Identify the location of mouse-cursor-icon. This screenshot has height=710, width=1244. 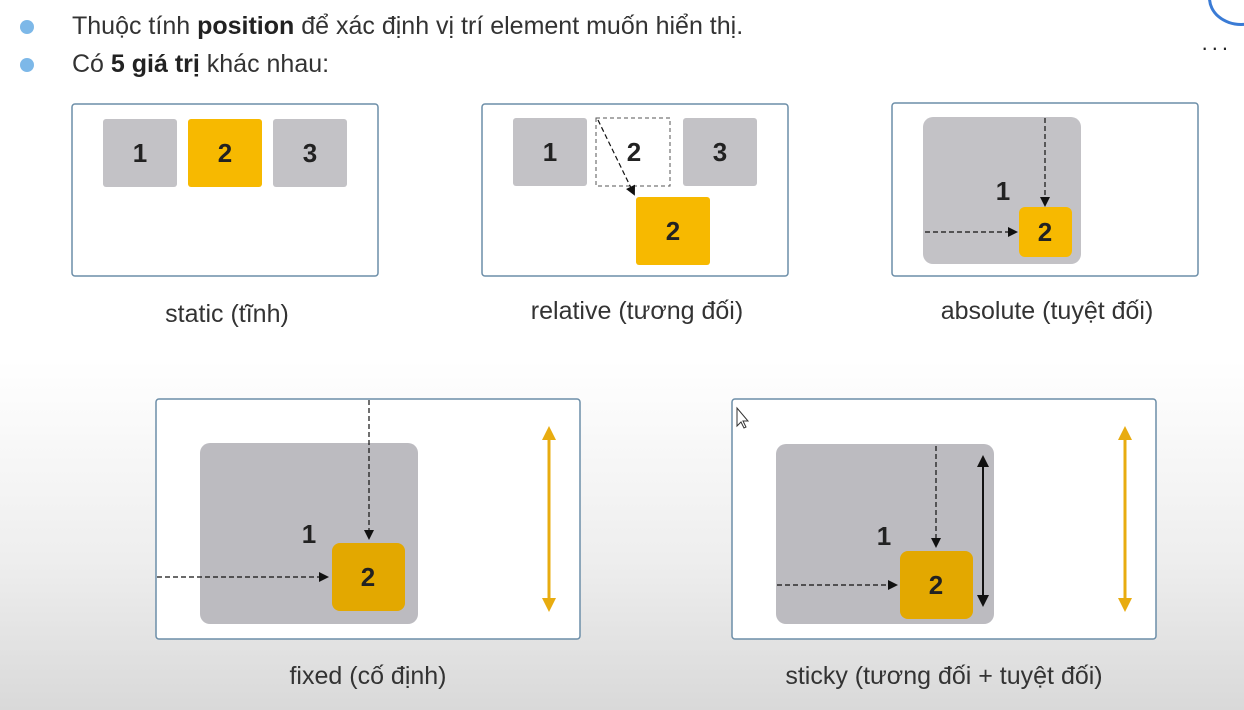
(743, 417).